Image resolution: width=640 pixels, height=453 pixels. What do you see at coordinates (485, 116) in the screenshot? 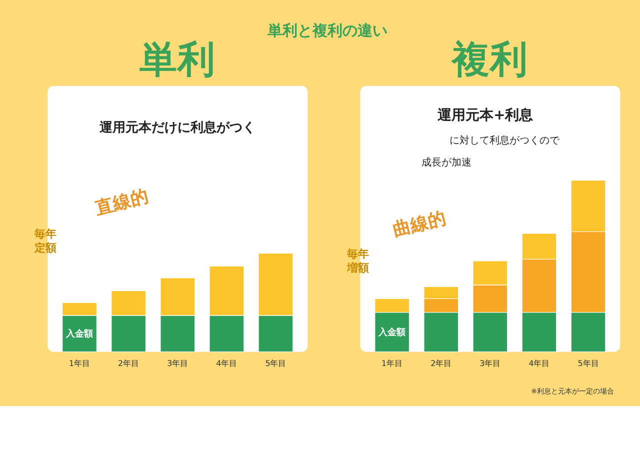
I see `text: 運用元本+利息` at bounding box center [485, 116].